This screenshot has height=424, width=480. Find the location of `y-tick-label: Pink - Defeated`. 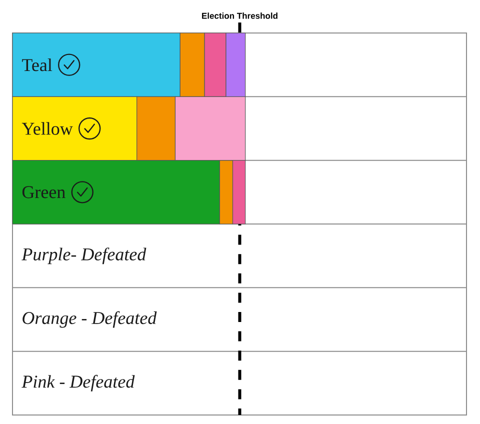

y-tick-label: Pink - Defeated is located at coordinates (78, 383).